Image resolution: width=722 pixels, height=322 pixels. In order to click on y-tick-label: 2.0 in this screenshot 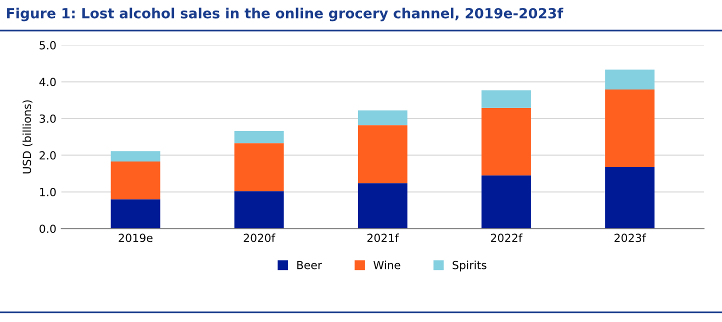, I will do `click(48, 155)`.